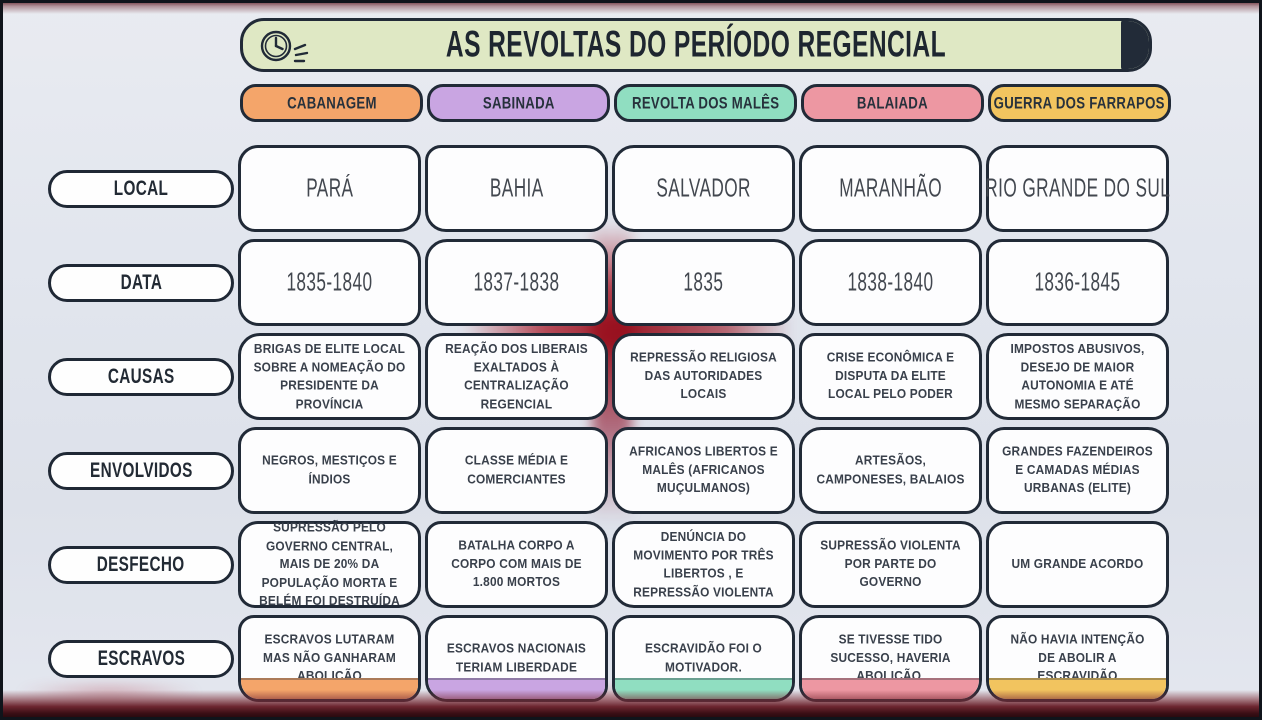  I want to click on cell-text: SUPRESSÃO VIOLENTA POR PARTE DO GOVERNO, so click(890, 563).